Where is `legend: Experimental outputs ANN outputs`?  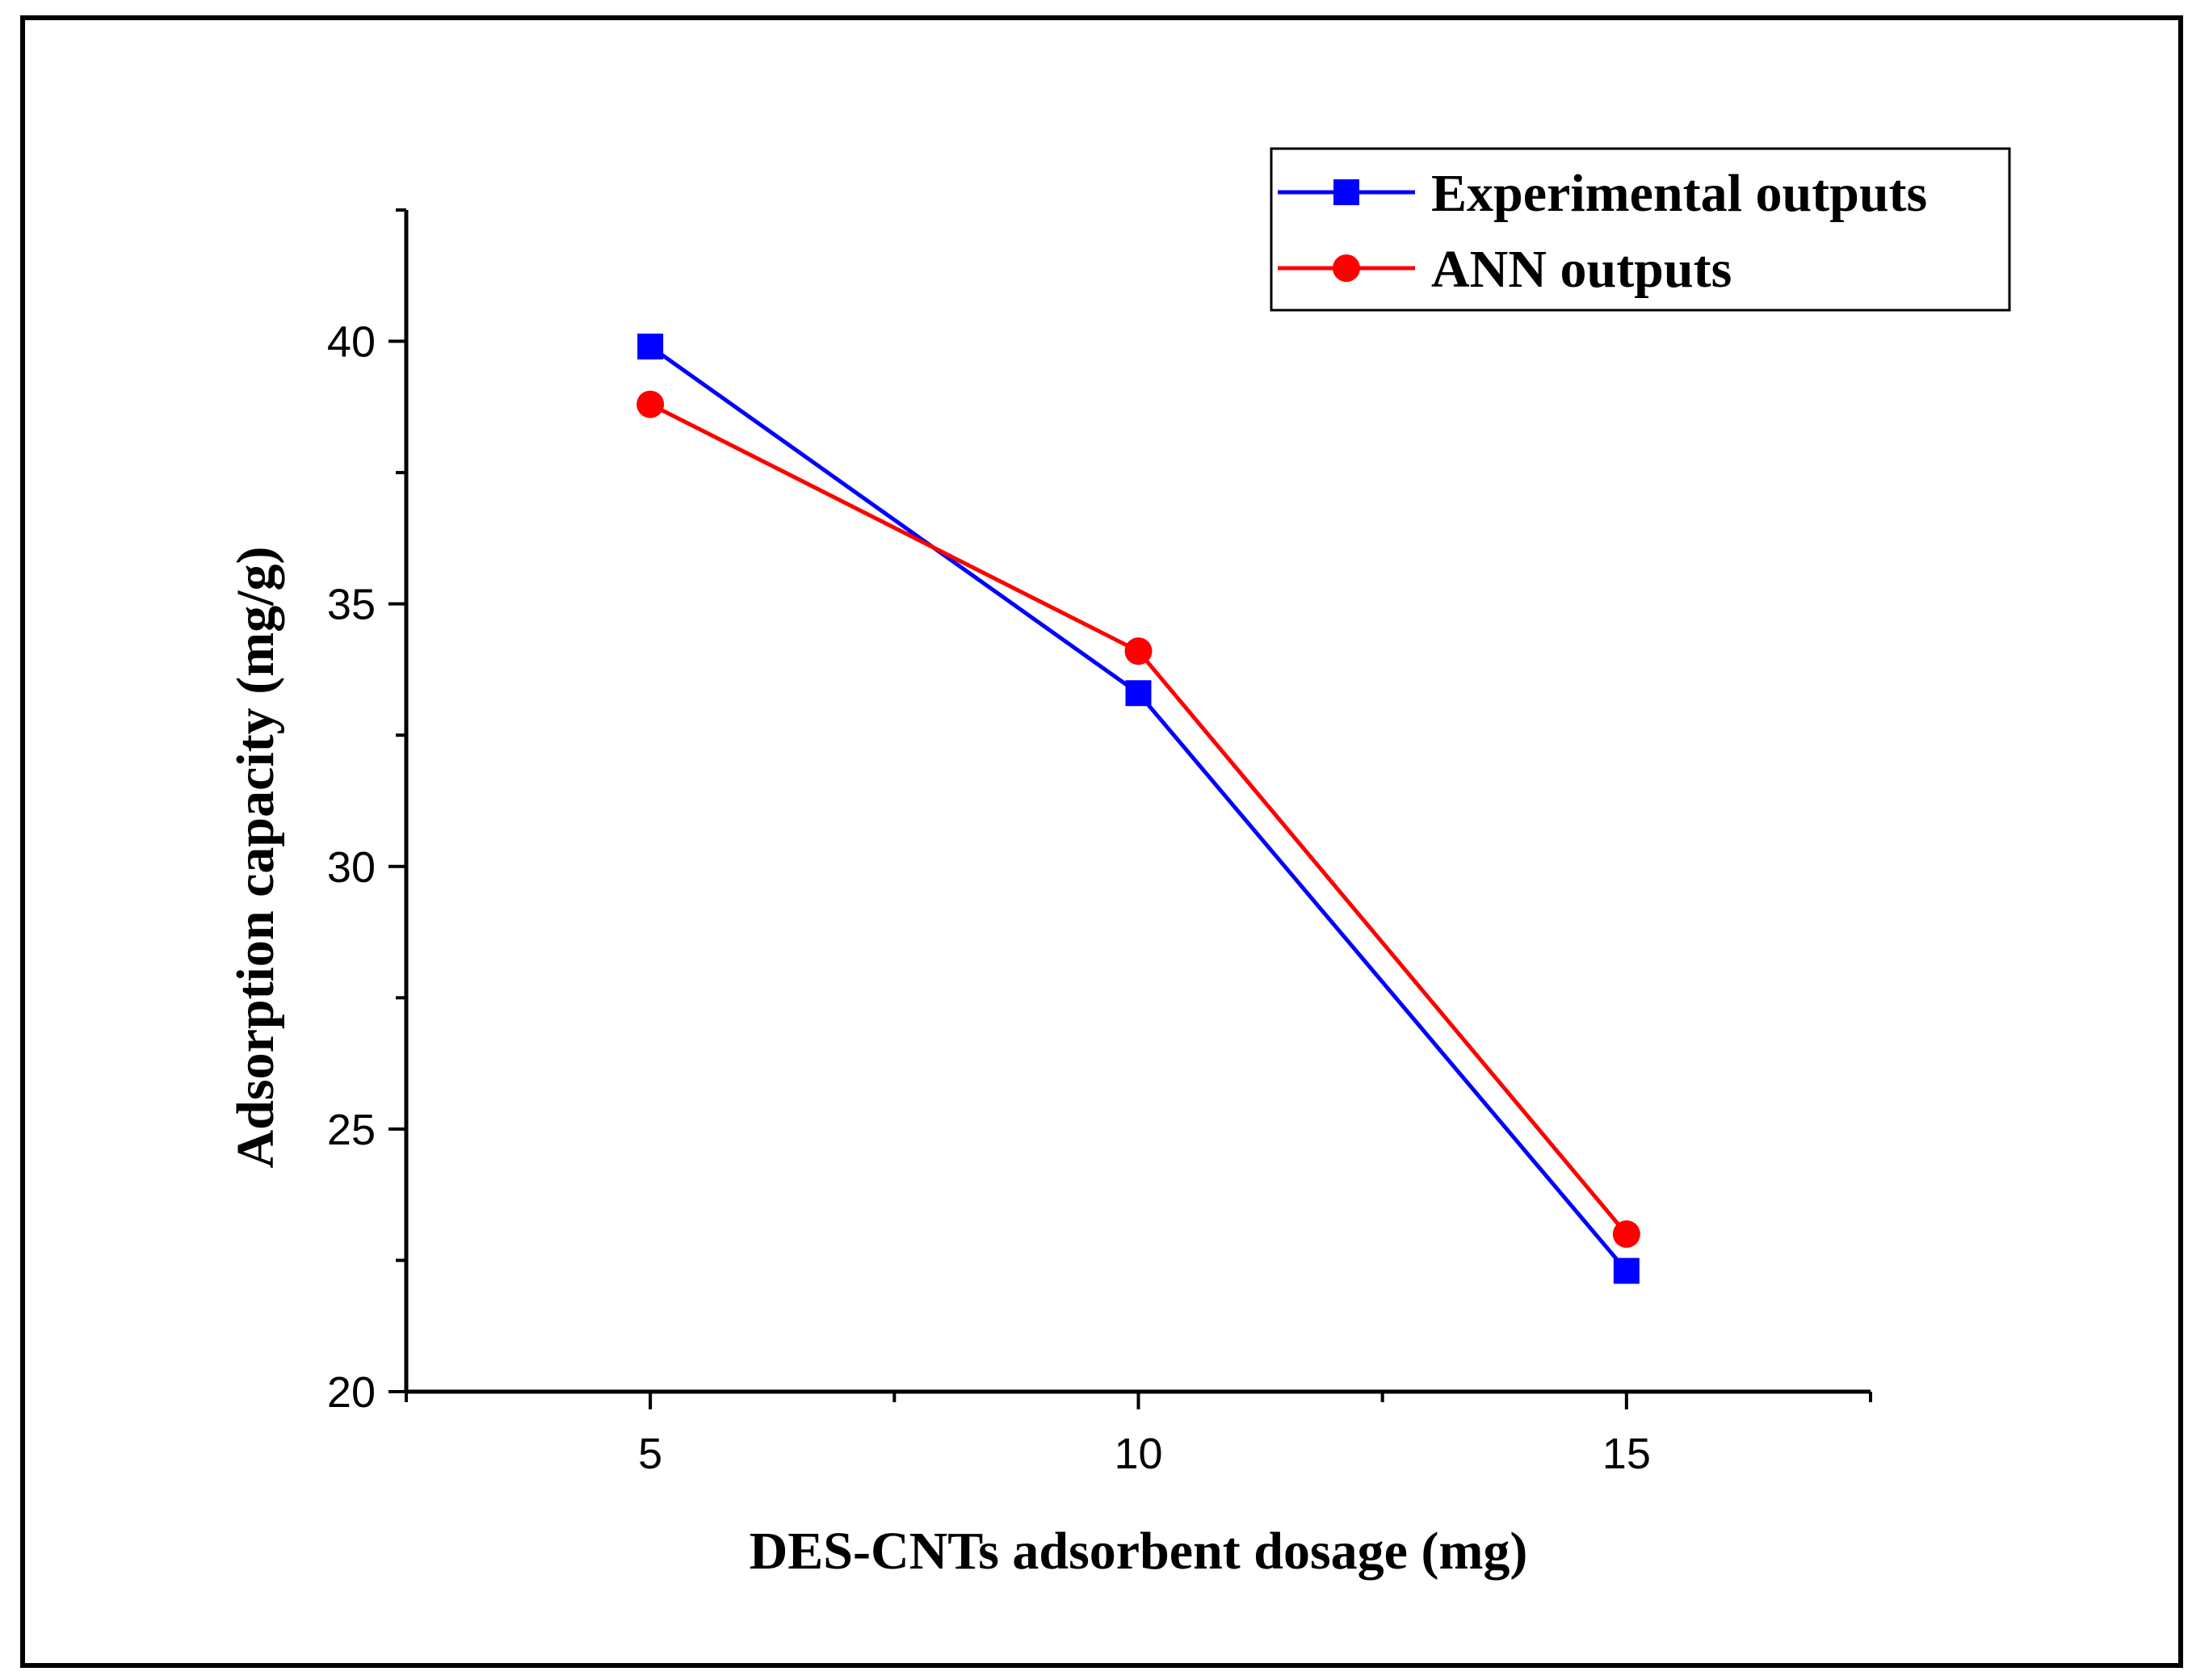 legend: Experimental outputs ANN outputs is located at coordinates (1640, 230).